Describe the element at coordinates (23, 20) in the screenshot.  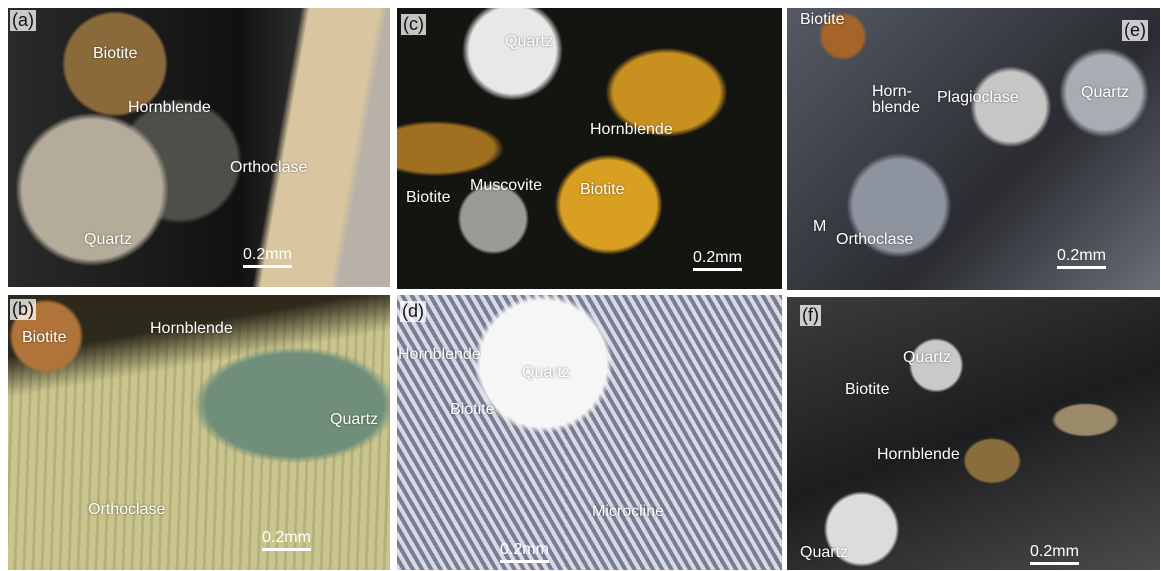
I see `panel-letter: (a)` at that location.